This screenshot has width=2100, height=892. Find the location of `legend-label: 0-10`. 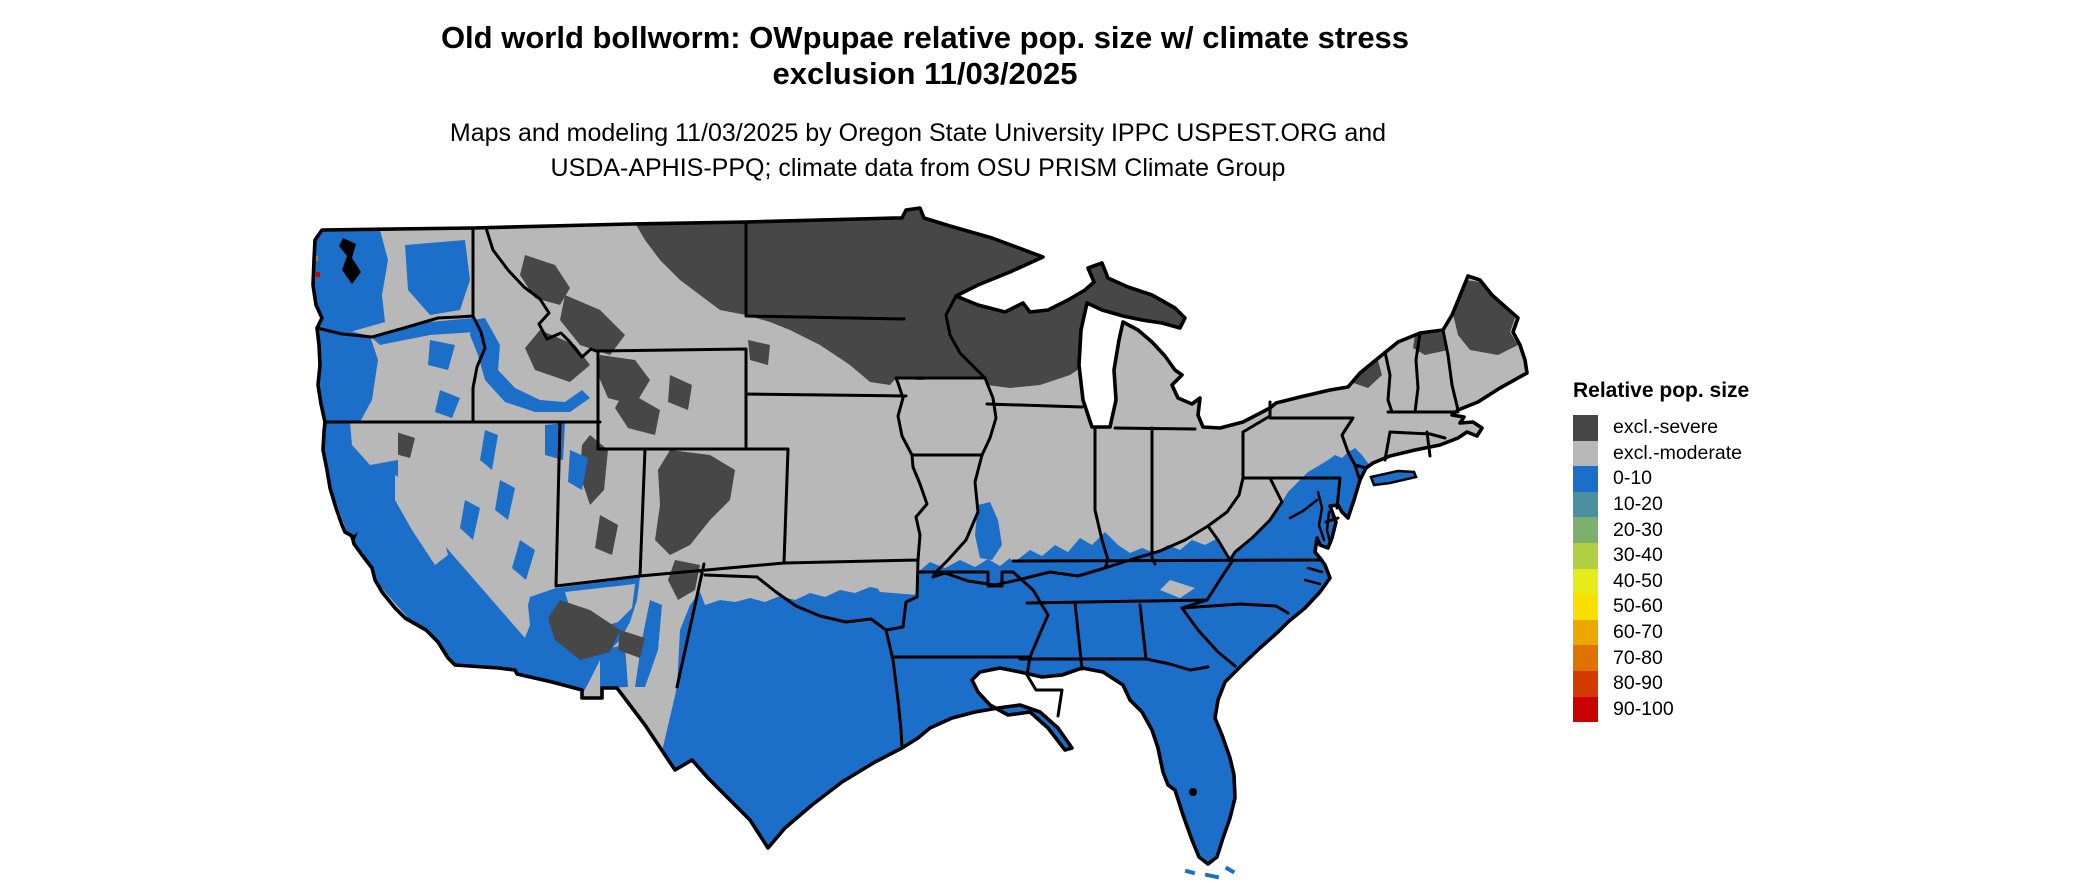

legend-label: 0-10 is located at coordinates (1633, 478).